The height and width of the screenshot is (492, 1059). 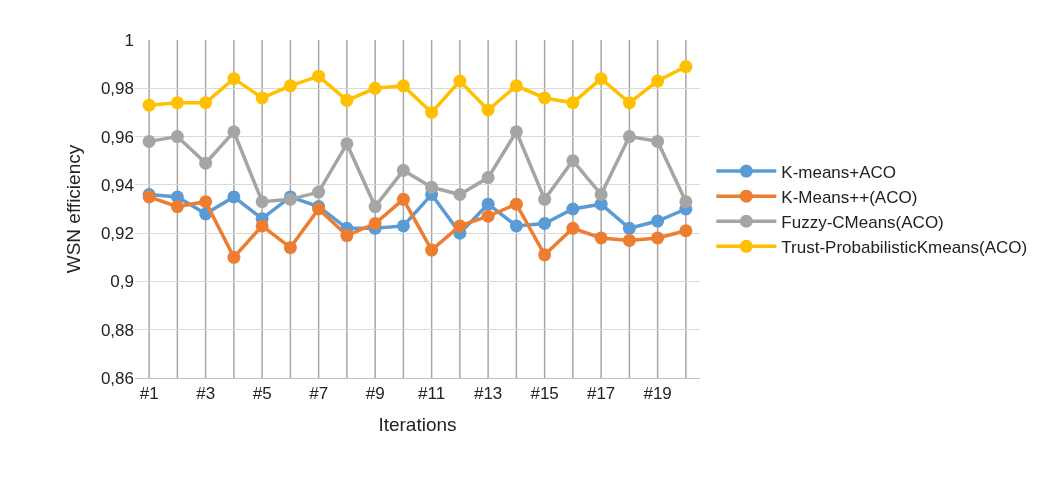 I want to click on x-tick-label: #5, so click(x=262, y=394).